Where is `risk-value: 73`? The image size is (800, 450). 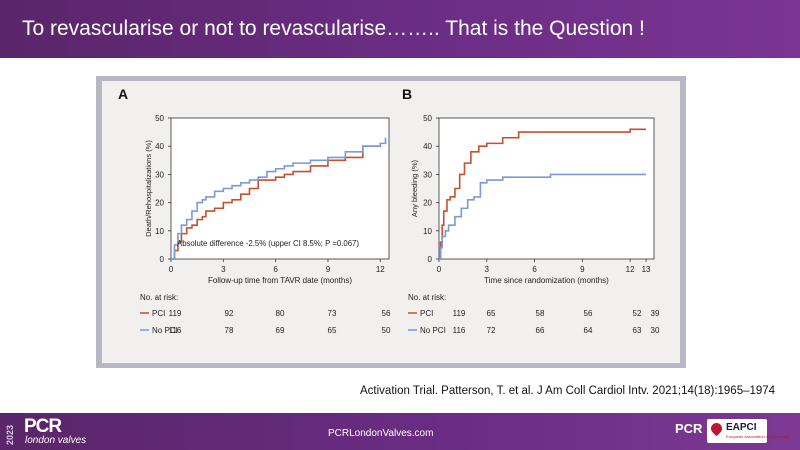
risk-value: 73 is located at coordinates (332, 313).